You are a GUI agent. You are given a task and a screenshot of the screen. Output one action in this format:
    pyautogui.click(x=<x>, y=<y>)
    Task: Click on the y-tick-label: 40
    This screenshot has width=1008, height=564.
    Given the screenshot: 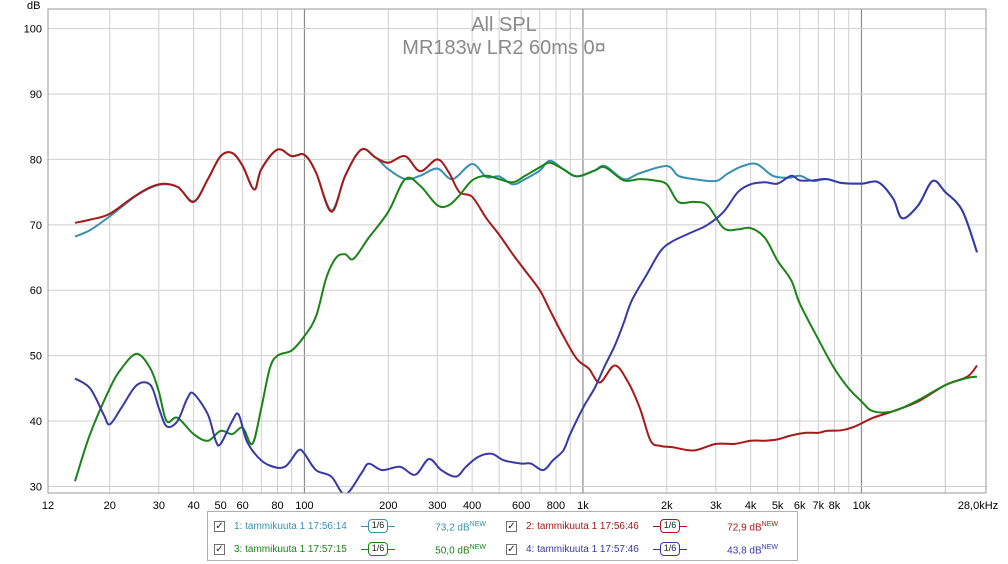 What is the action you would take?
    pyautogui.click(x=36, y=422)
    